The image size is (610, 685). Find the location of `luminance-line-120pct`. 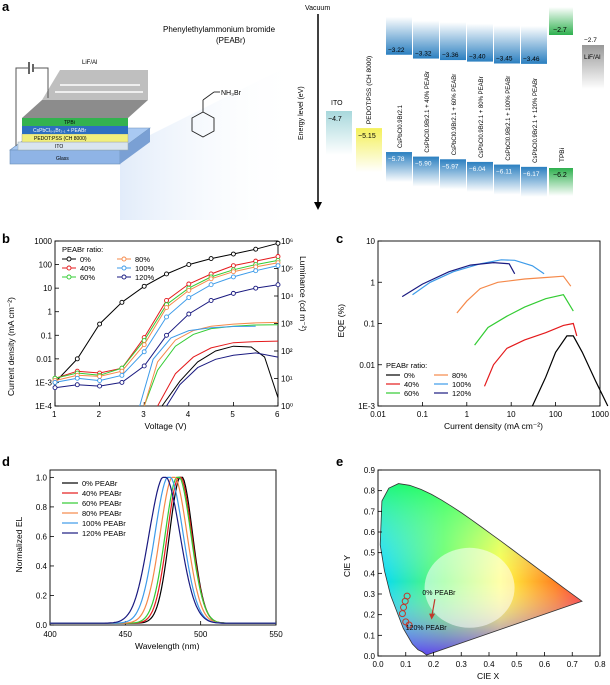

luminance-line-120pct is located at coordinates (222, 379).